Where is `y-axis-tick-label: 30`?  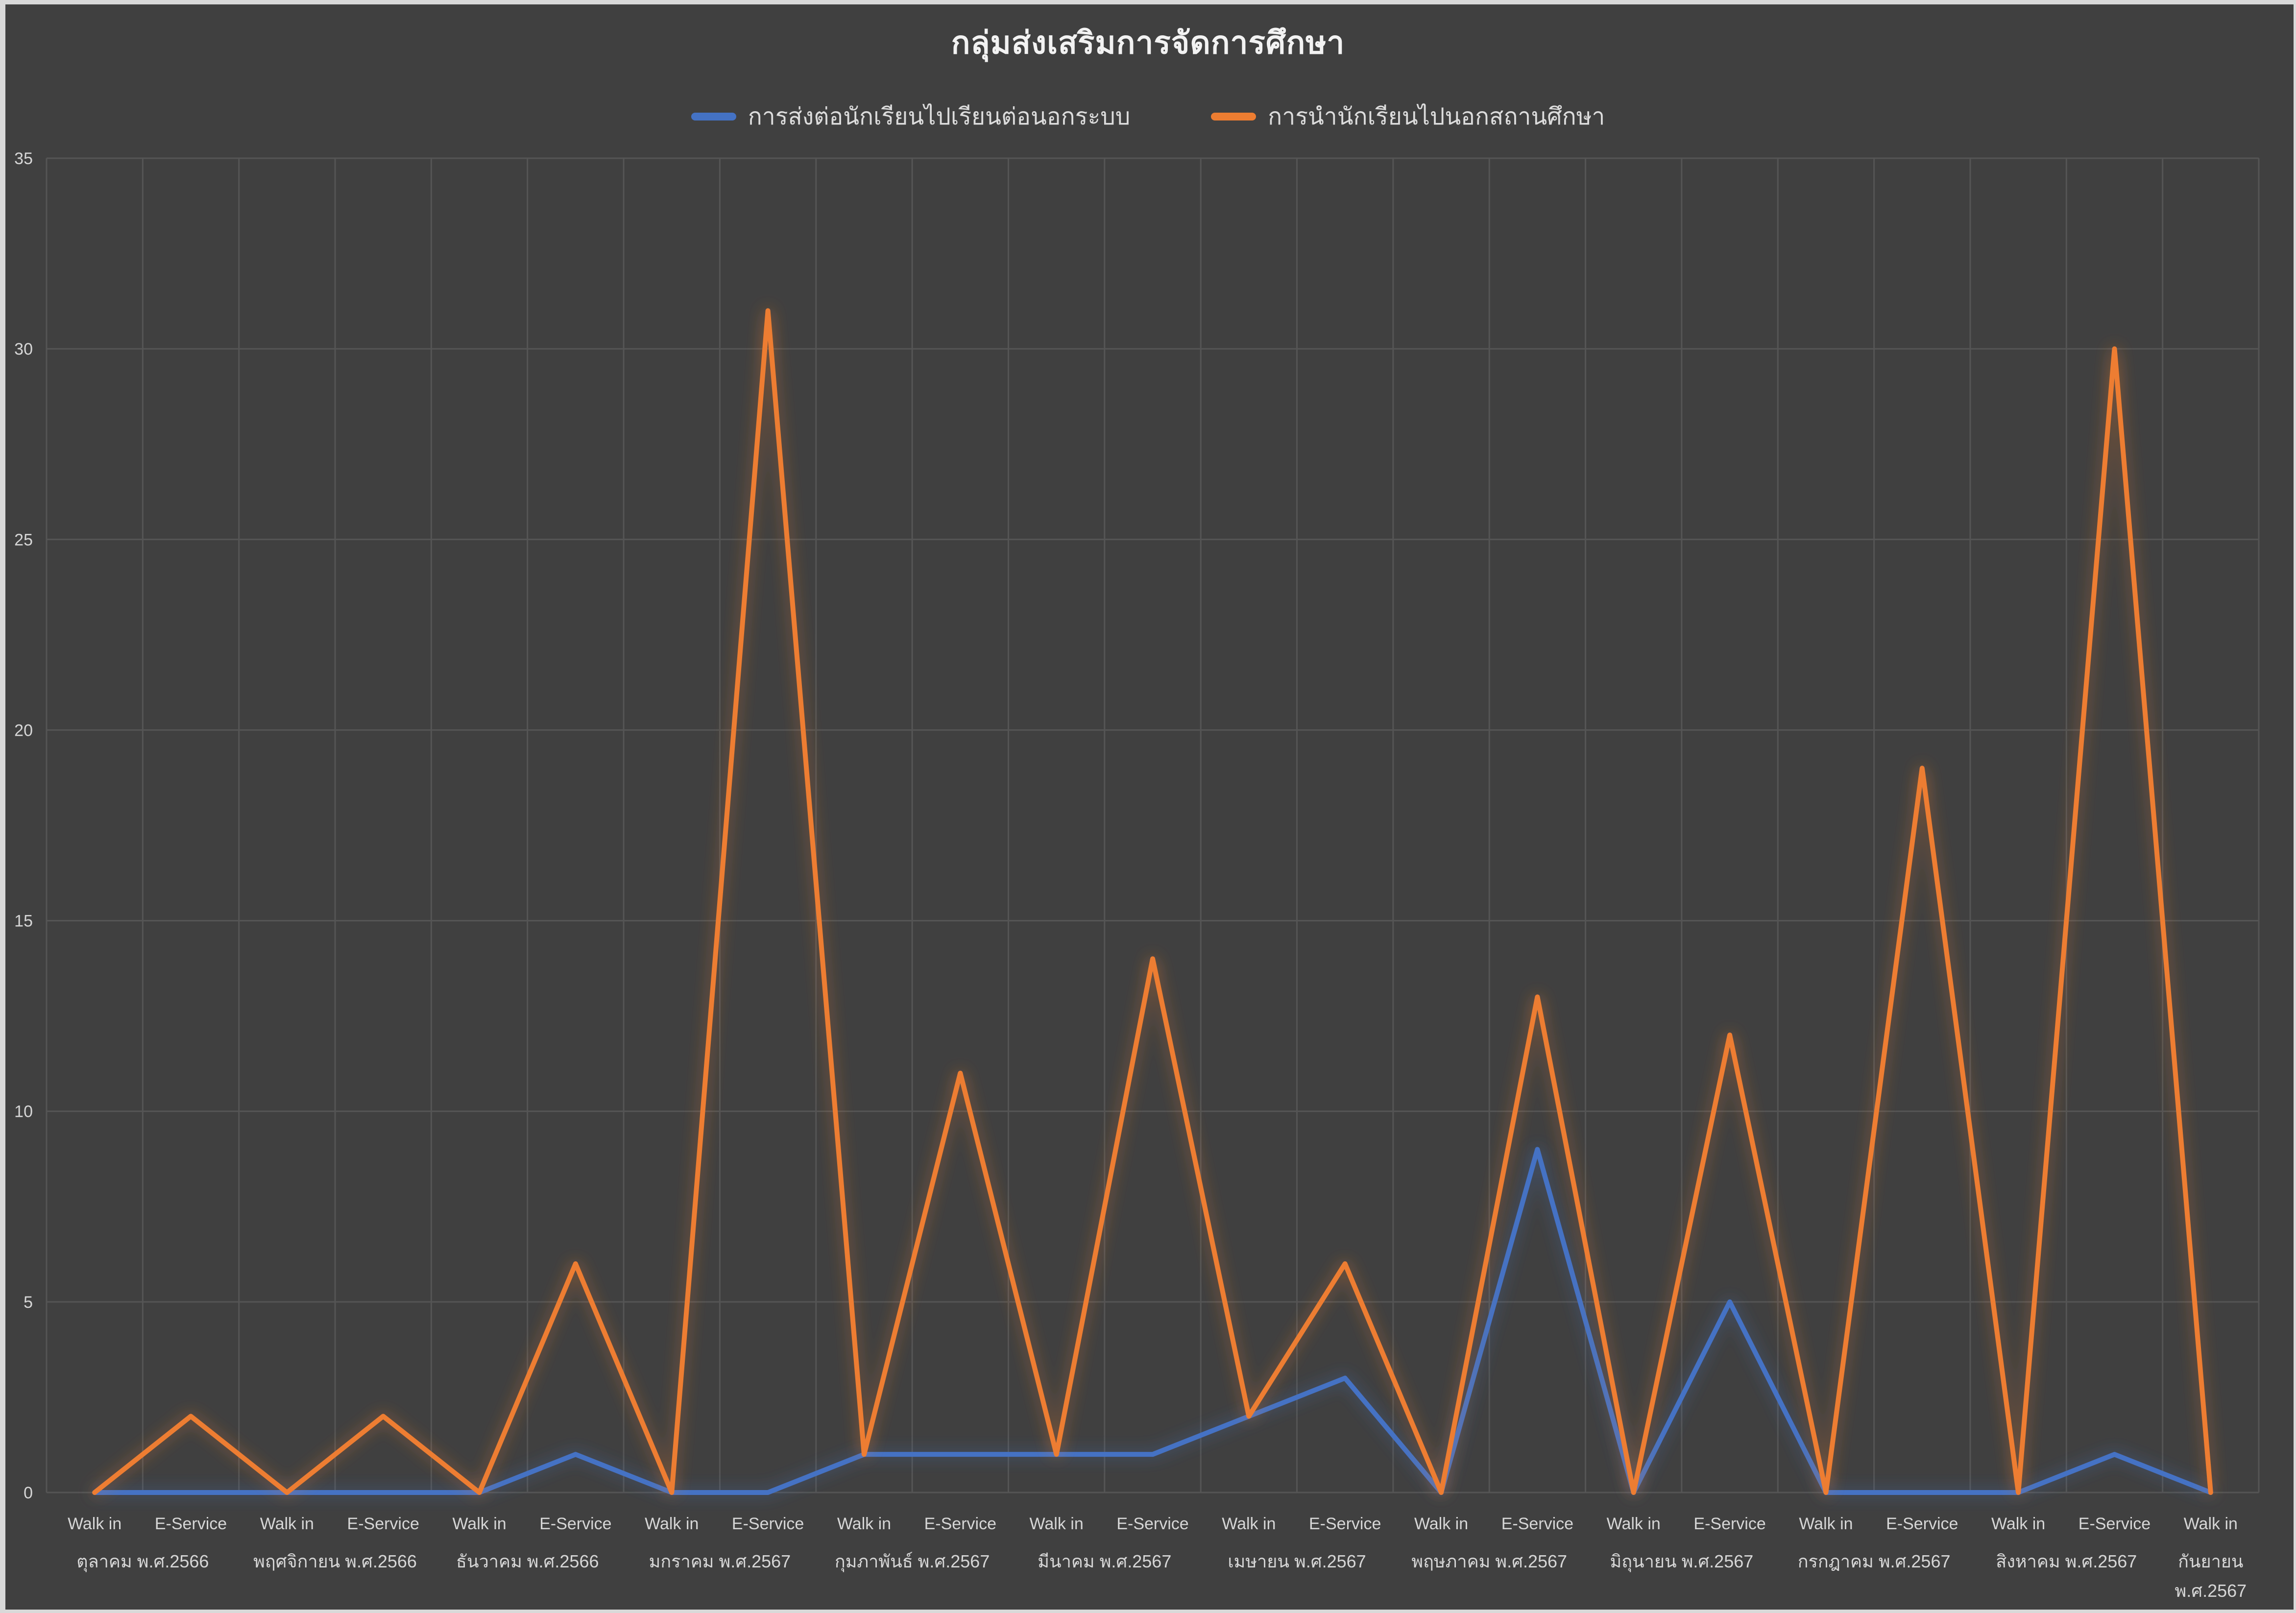
y-axis-tick-label: 30 is located at coordinates (23, 349).